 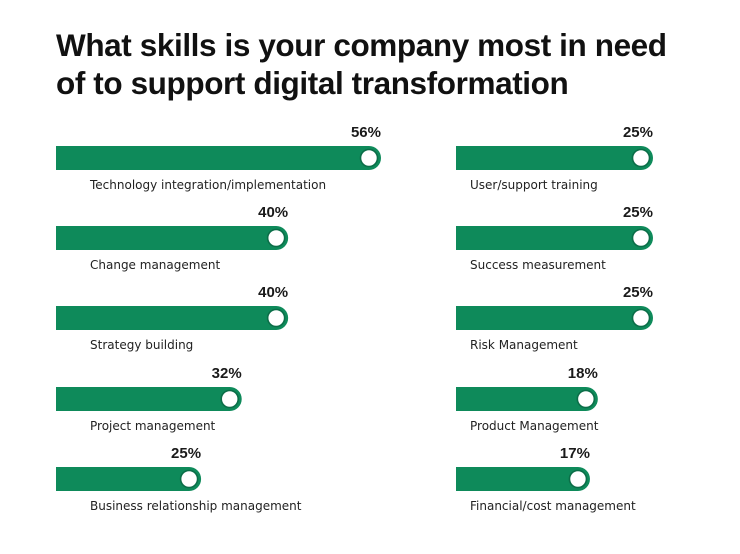 I want to click on bar-item: 25% Risk Management, so click(x=554, y=318).